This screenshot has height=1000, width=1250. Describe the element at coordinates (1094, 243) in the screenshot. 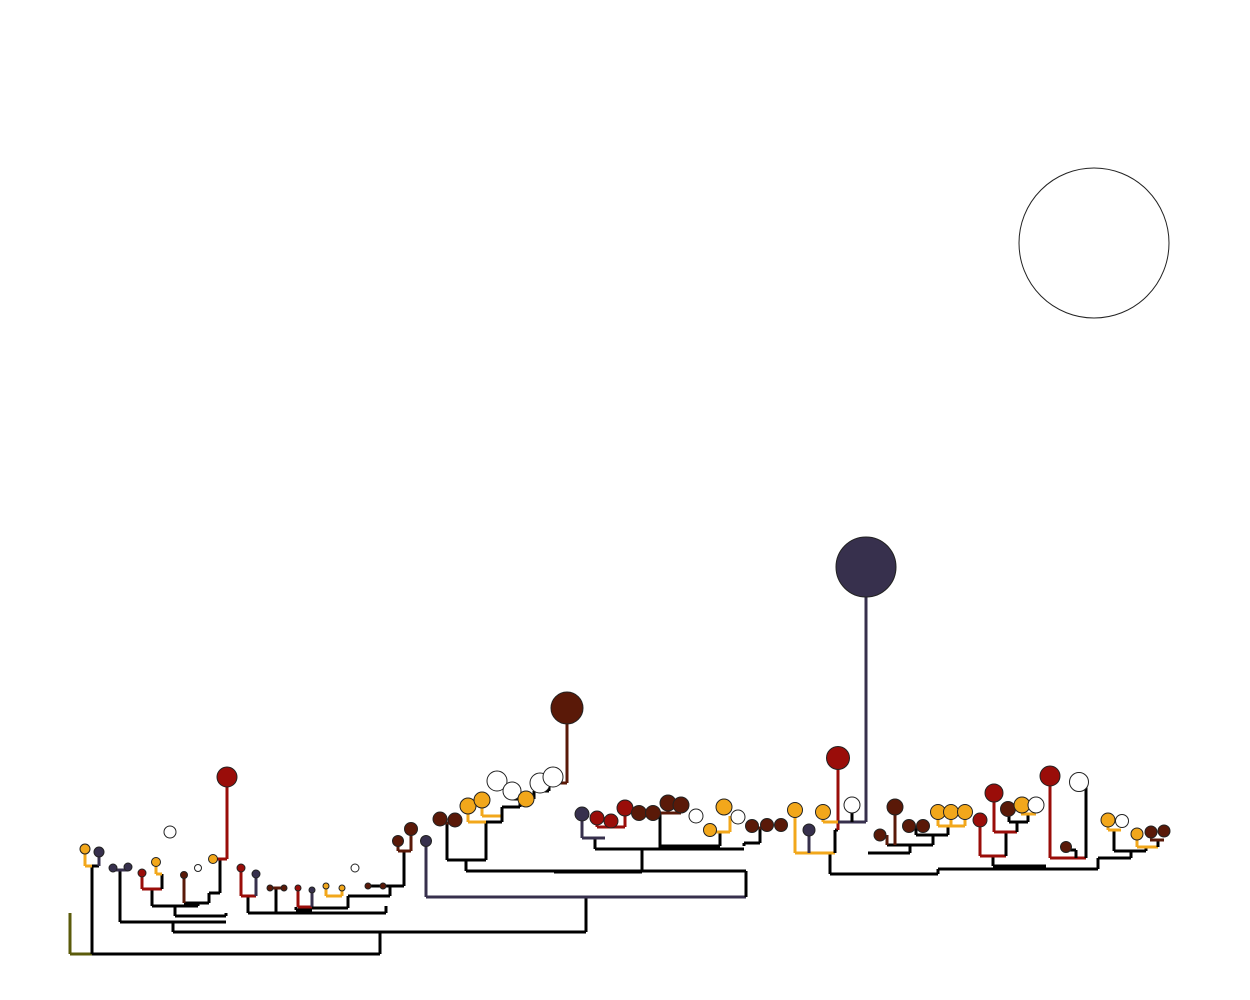

I see `legend-open-circle` at that location.